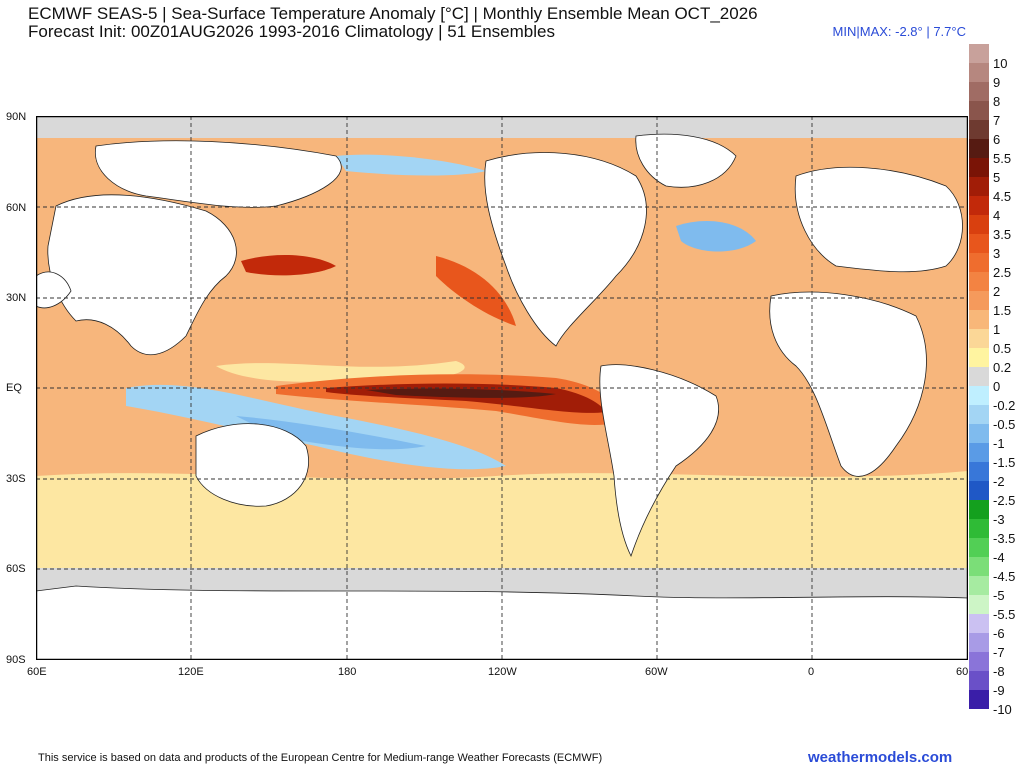  Describe the element at coordinates (880, 757) in the screenshot. I see `brand-link: weathermodels.com` at that location.